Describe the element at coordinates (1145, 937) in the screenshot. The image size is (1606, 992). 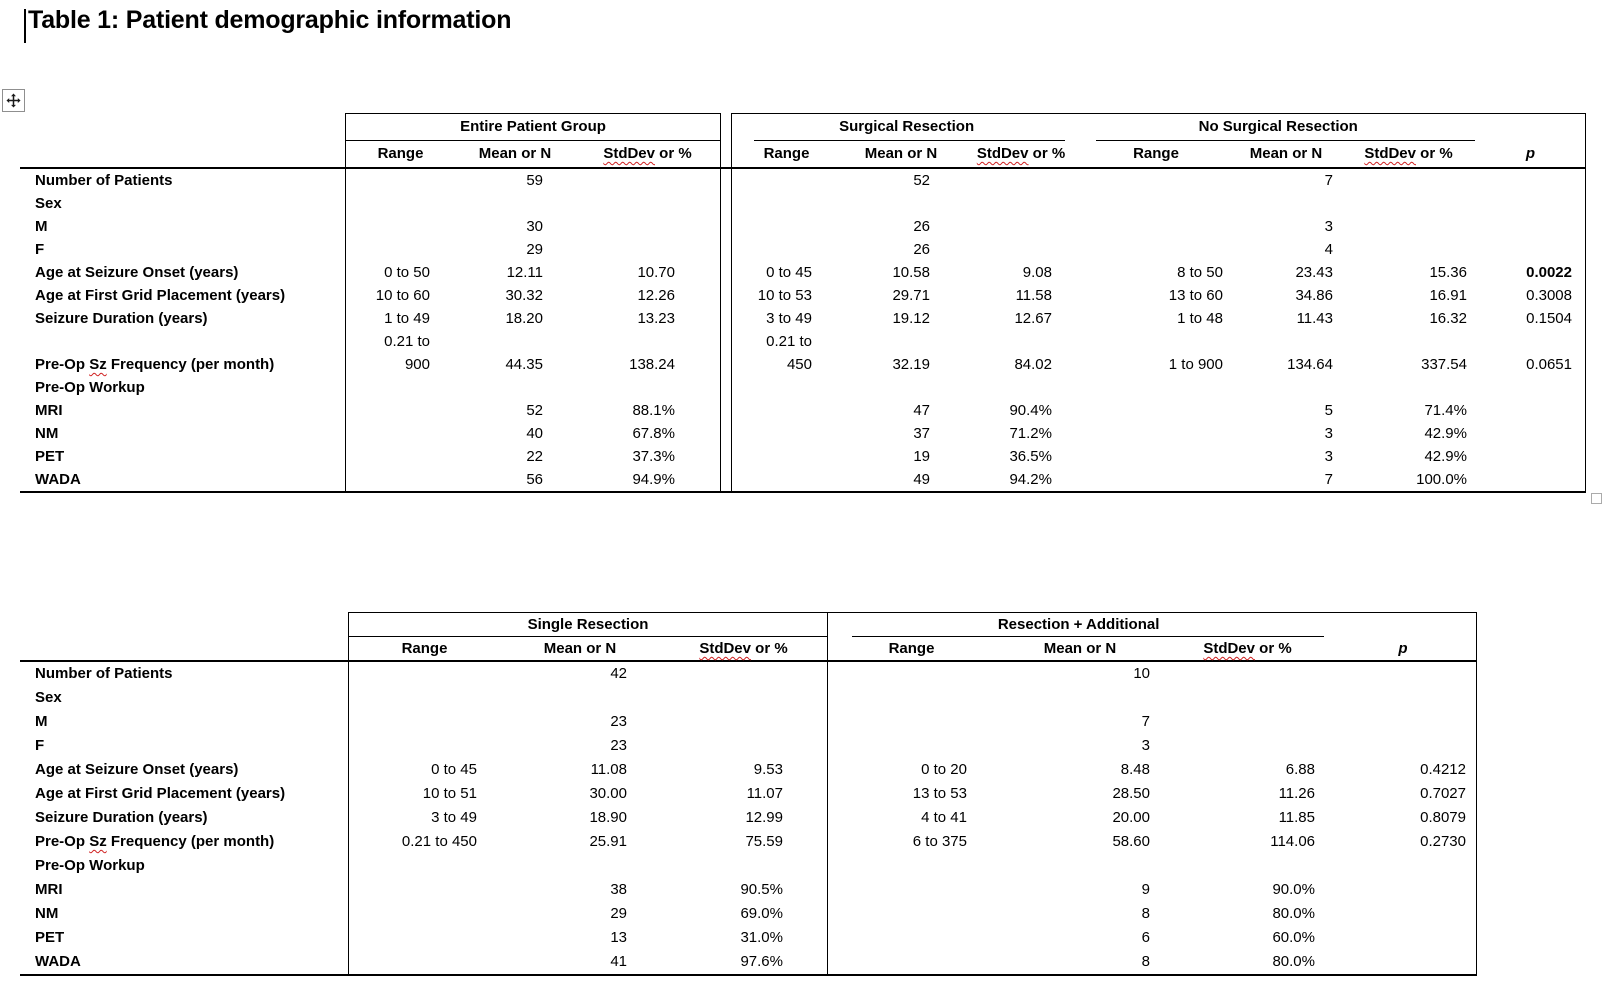
I see `table-cell: 6` at that location.